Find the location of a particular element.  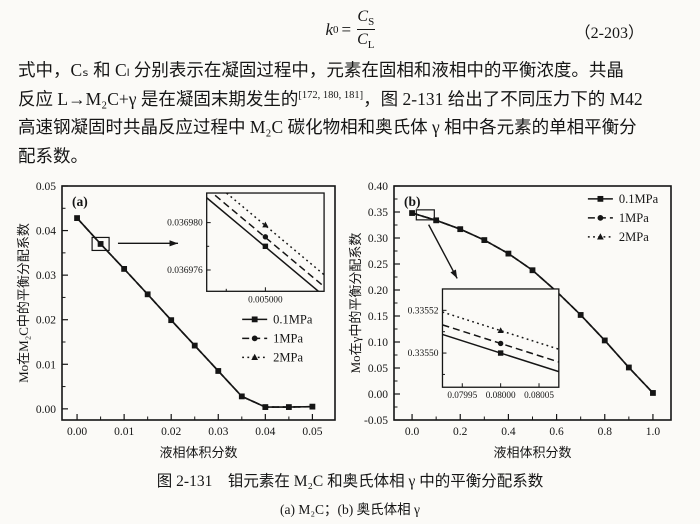

svg-text: (b) is located at coordinates (412, 201).